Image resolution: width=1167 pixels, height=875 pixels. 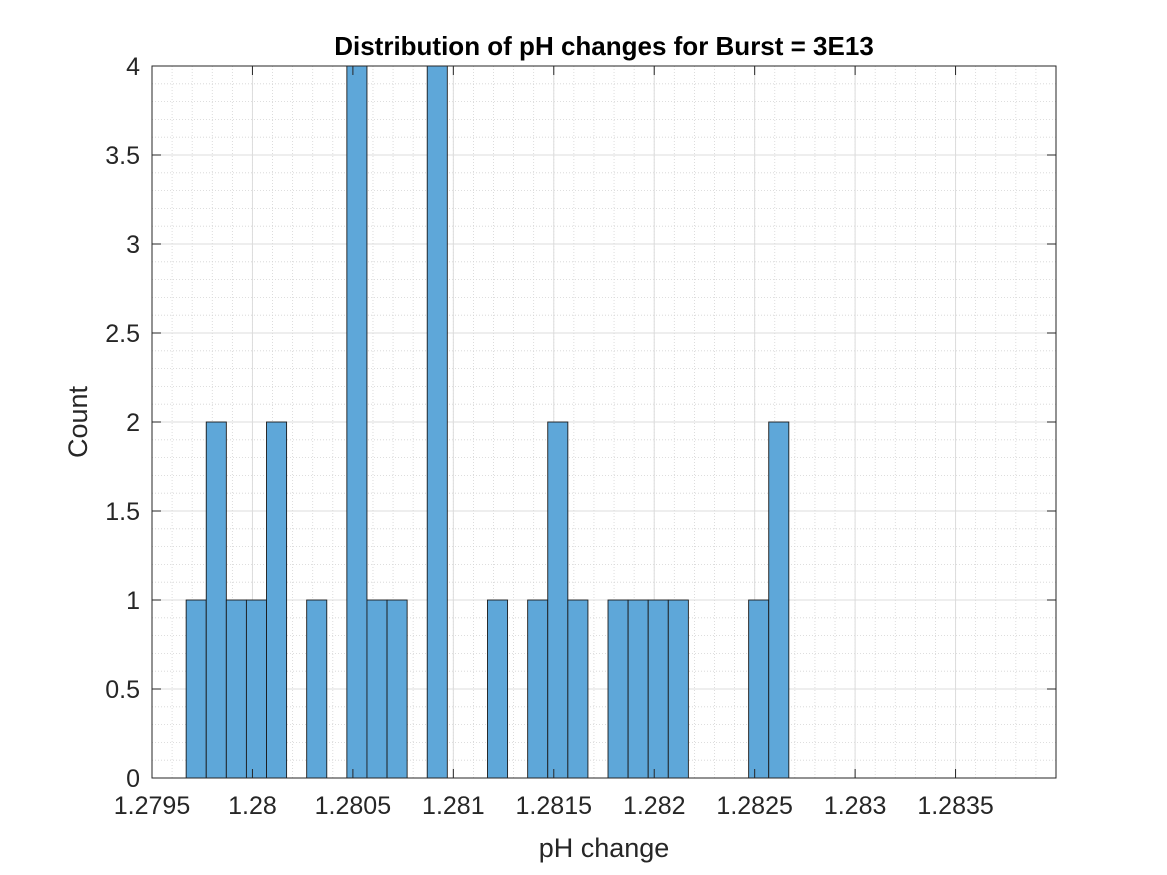 What do you see at coordinates (133, 601) in the screenshot?
I see `y-tick-label: 1` at bounding box center [133, 601].